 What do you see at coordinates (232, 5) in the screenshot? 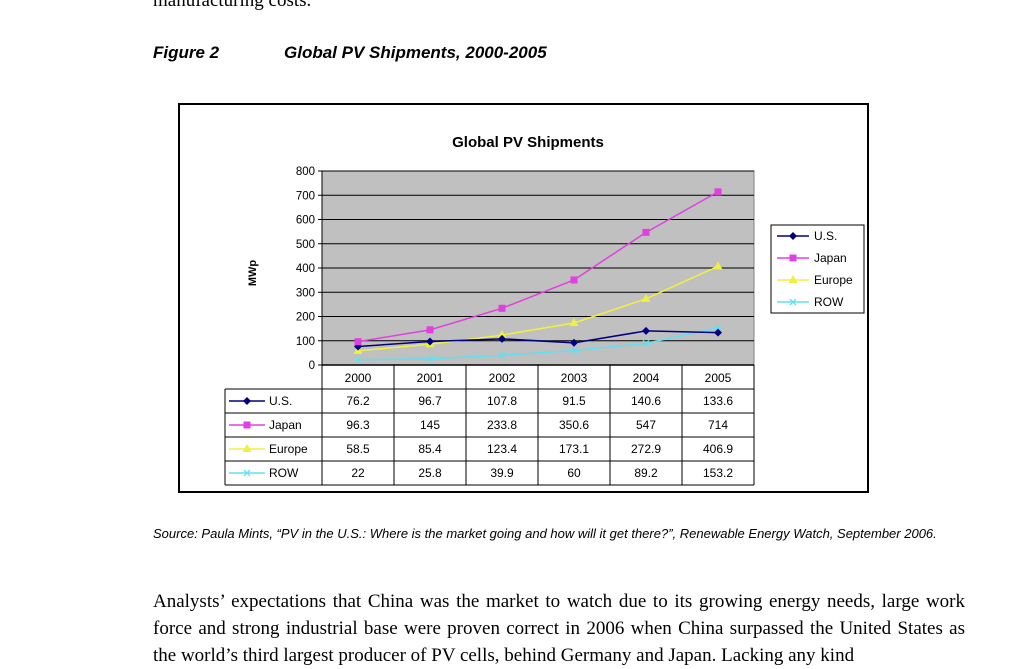
I see `clipped-top-text: manufacturing costs.` at bounding box center [232, 5].